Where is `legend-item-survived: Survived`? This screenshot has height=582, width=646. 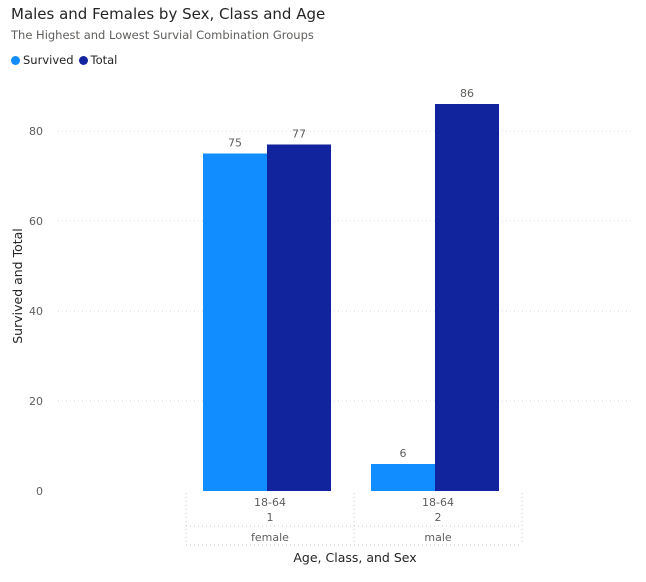
legend-item-survived: Survived is located at coordinates (42, 60).